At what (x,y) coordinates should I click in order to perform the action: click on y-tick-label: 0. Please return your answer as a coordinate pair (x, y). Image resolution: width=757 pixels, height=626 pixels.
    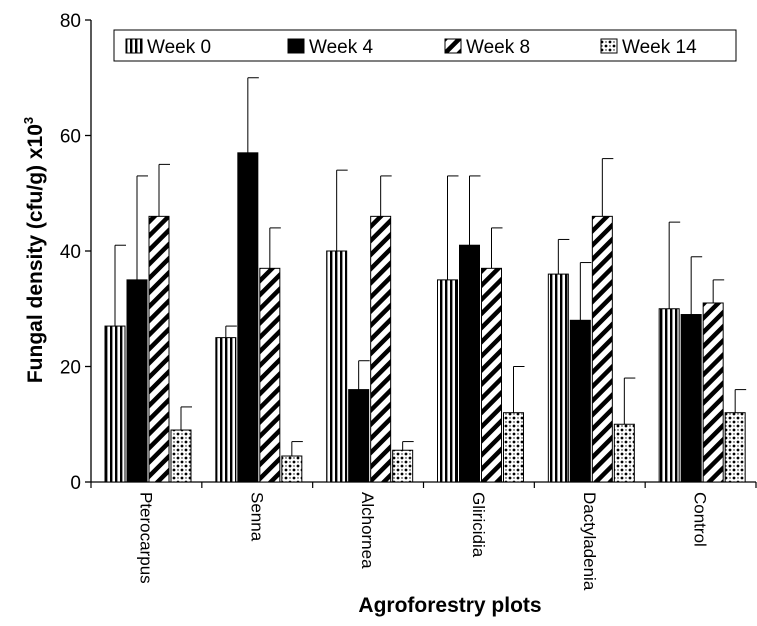
    Looking at the image, I should click on (75, 483).